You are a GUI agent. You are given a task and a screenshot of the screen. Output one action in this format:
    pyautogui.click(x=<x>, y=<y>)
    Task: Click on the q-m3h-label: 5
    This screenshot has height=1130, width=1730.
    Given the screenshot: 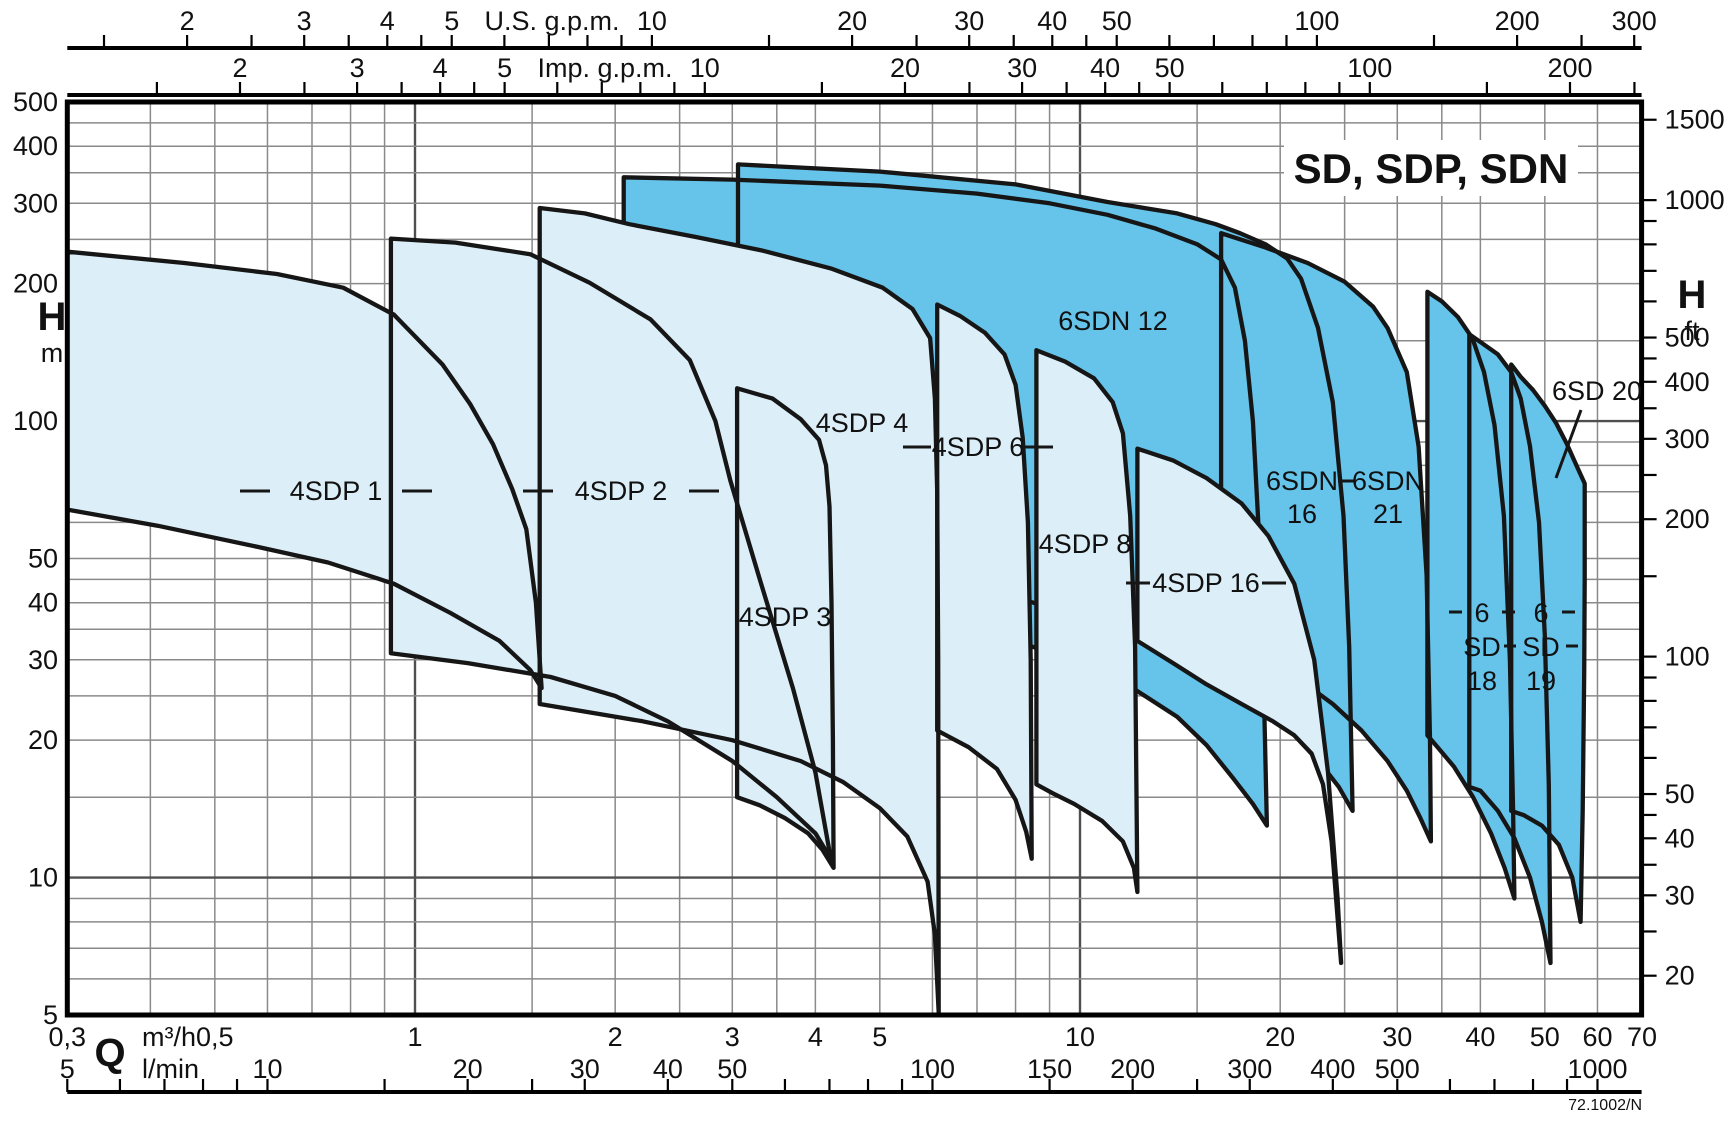 What is the action you would take?
    pyautogui.click(x=879, y=1037)
    